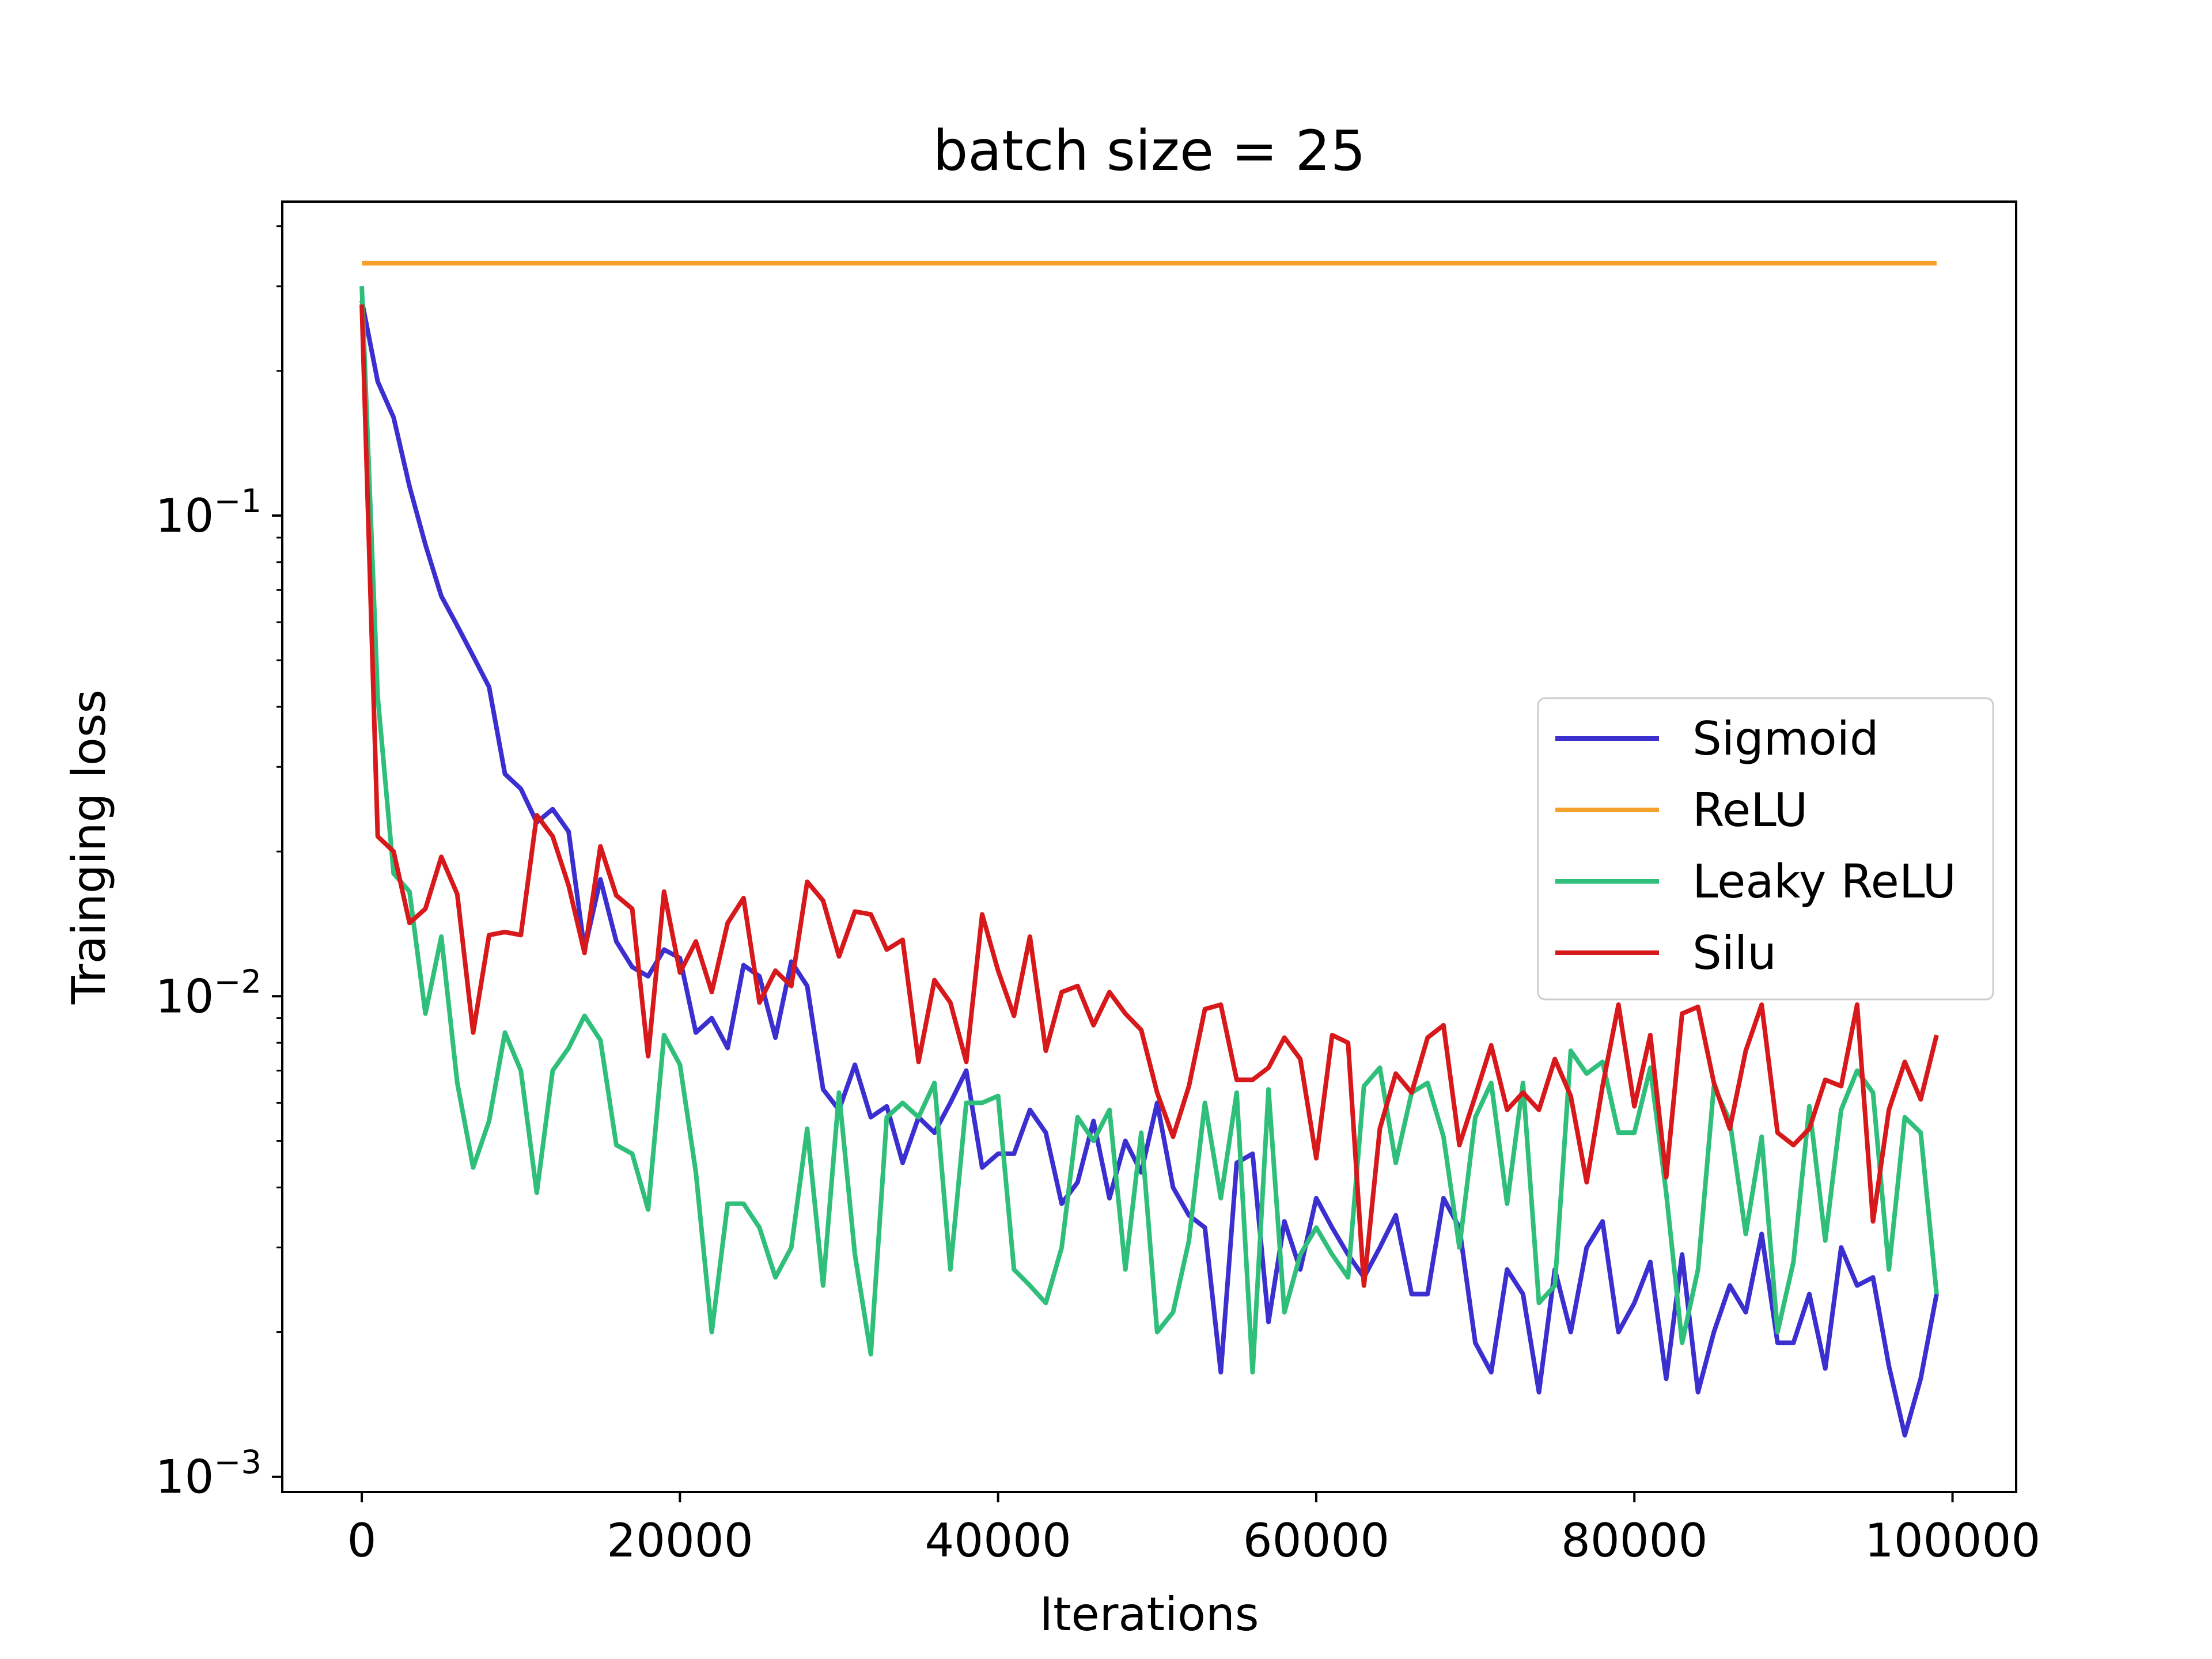 This screenshot has height=1659, width=2212. Describe the element at coordinates (998, 1540) in the screenshot. I see `x-tick-label: 40000` at that location.